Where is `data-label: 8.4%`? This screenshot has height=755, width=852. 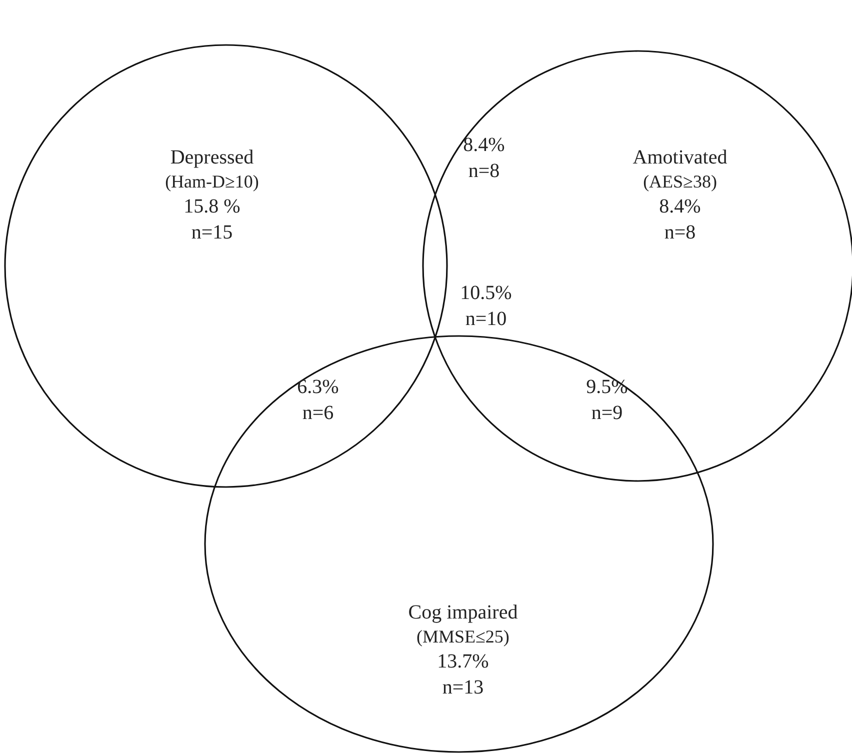 data-label: 8.4% is located at coordinates (680, 207).